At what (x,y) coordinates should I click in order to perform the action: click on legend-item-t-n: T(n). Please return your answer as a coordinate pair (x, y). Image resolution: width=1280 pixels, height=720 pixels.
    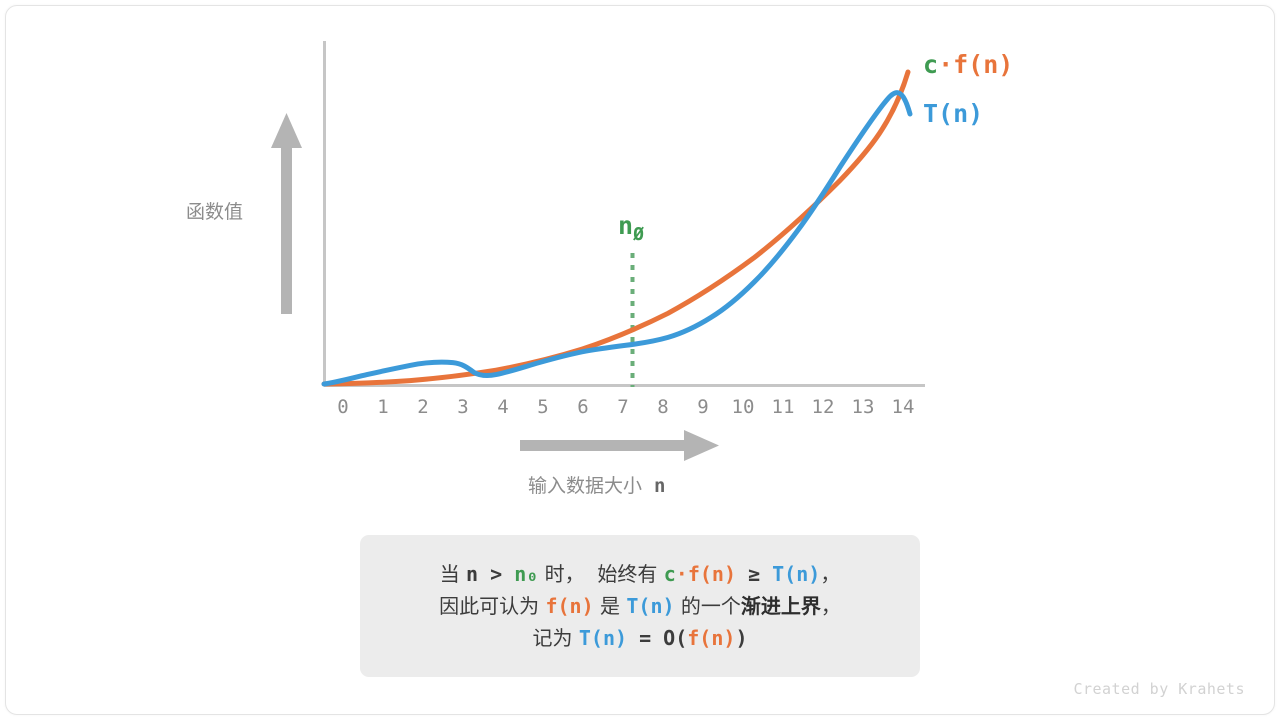
    Looking at the image, I should click on (953, 113).